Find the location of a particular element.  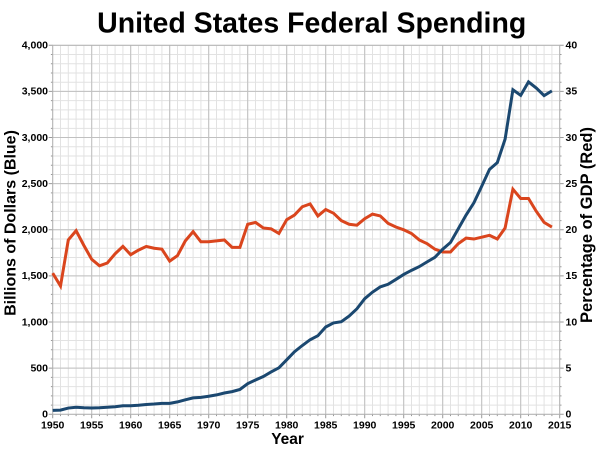

svg-text: 40 is located at coordinates (572, 46).